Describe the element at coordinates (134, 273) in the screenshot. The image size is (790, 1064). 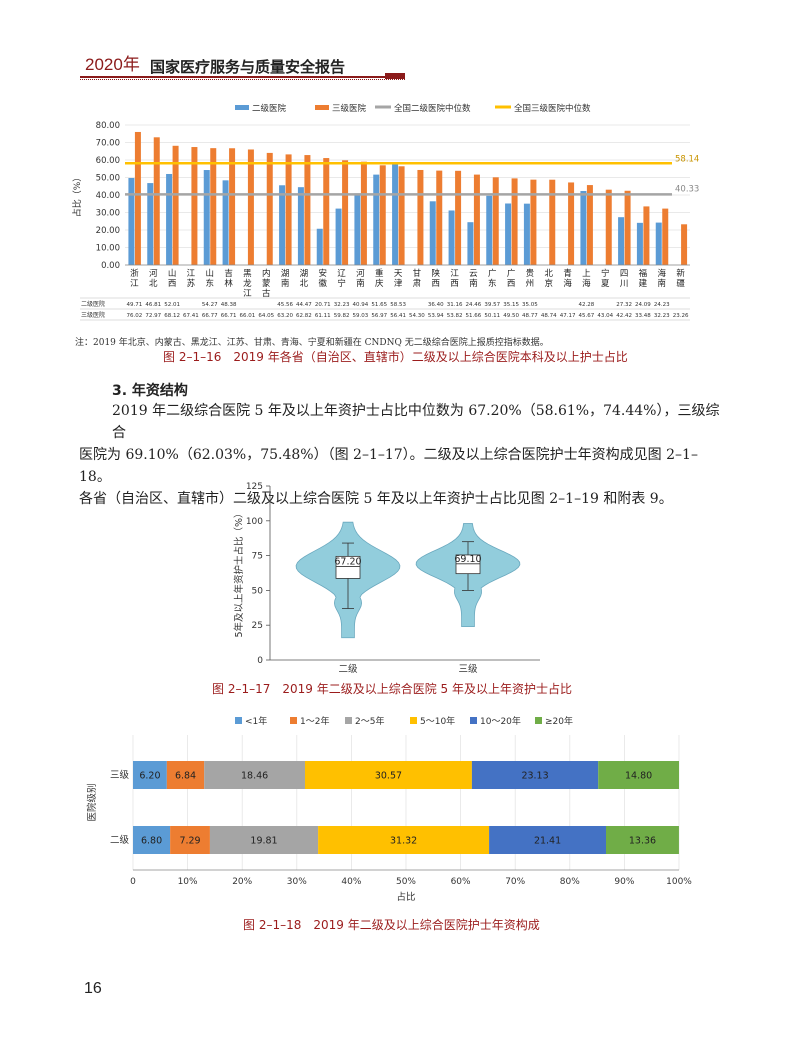
I see `x-category-label: 浙` at that location.